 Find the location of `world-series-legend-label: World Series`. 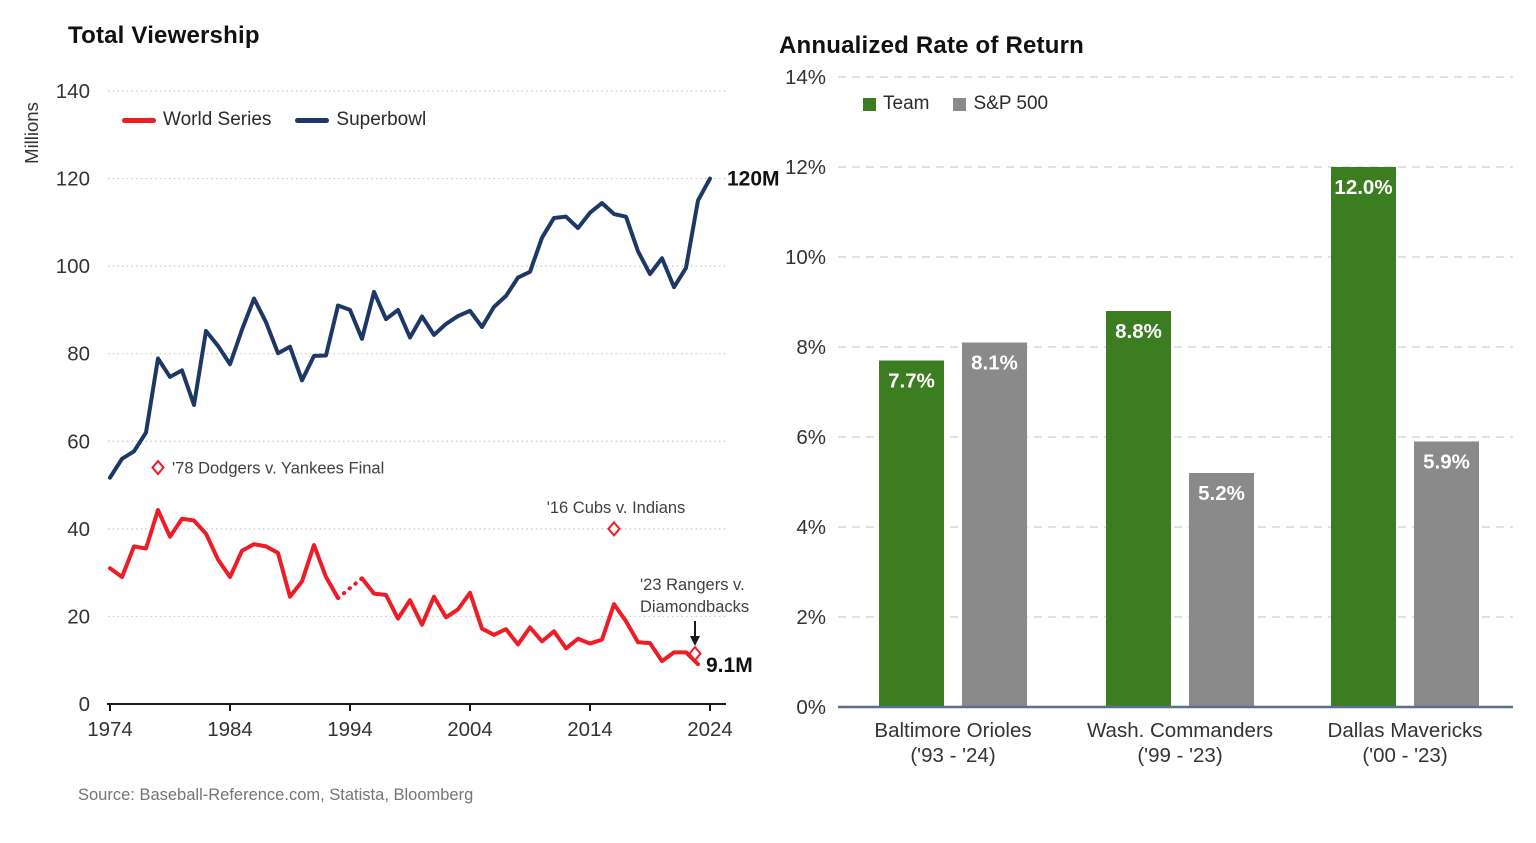

world-series-legend-label: World Series is located at coordinates (217, 119).